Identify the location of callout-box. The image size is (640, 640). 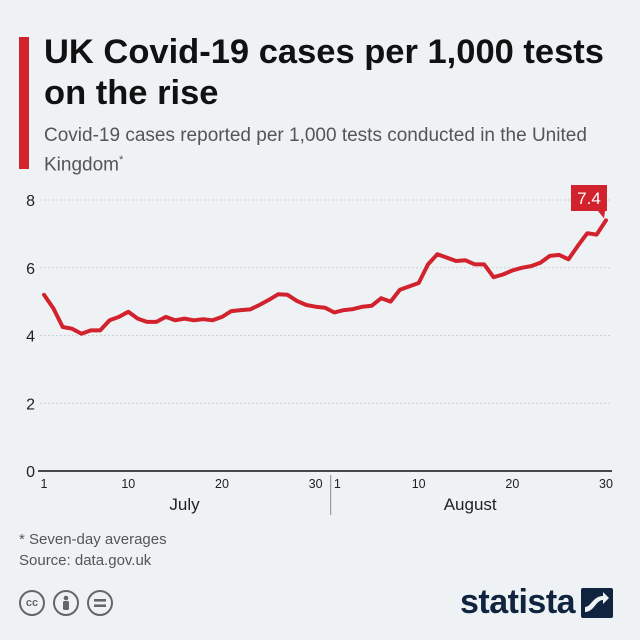
(589, 198).